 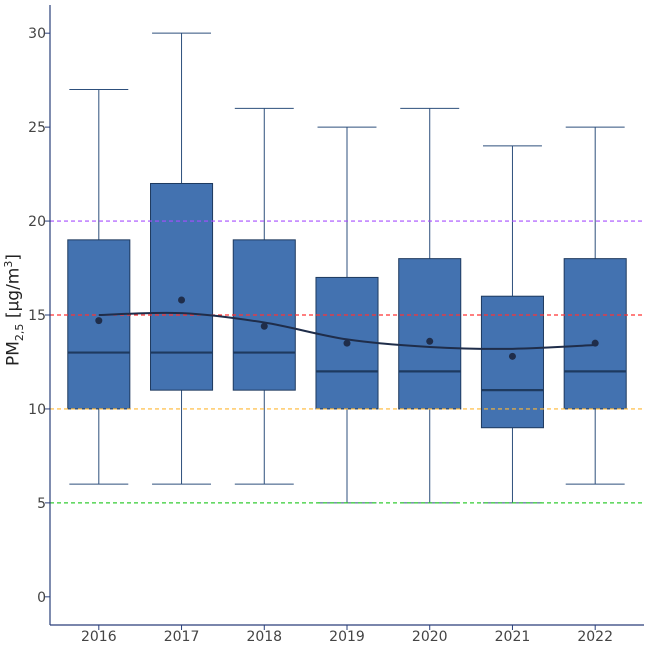 What do you see at coordinates (37, 222) in the screenshot?
I see `y-tick-label: 20` at bounding box center [37, 222].